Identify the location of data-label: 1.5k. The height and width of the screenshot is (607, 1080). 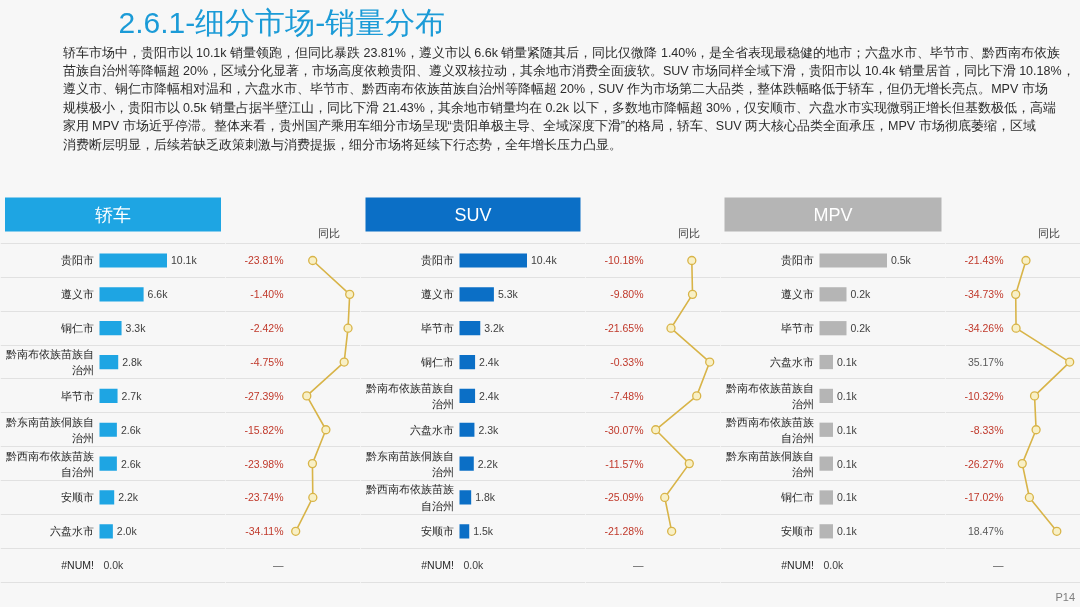
(483, 531).